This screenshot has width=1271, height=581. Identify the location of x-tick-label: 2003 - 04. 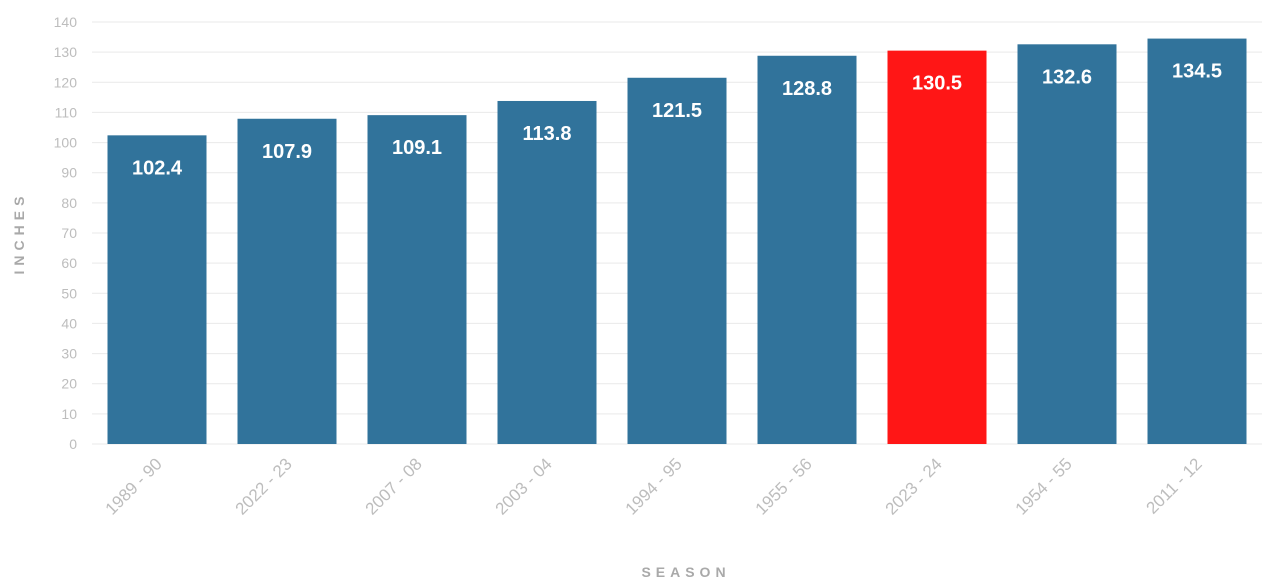
(524, 486).